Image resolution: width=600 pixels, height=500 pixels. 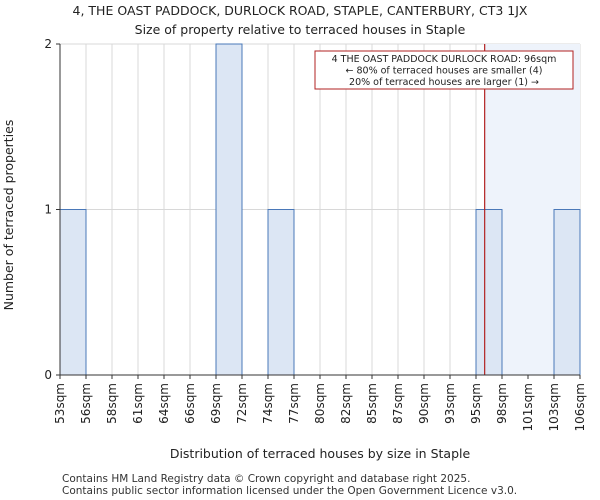 What do you see at coordinates (242, 403) in the screenshot?
I see `x-tick-label-72sqm: 72sqm` at bounding box center [242, 403].